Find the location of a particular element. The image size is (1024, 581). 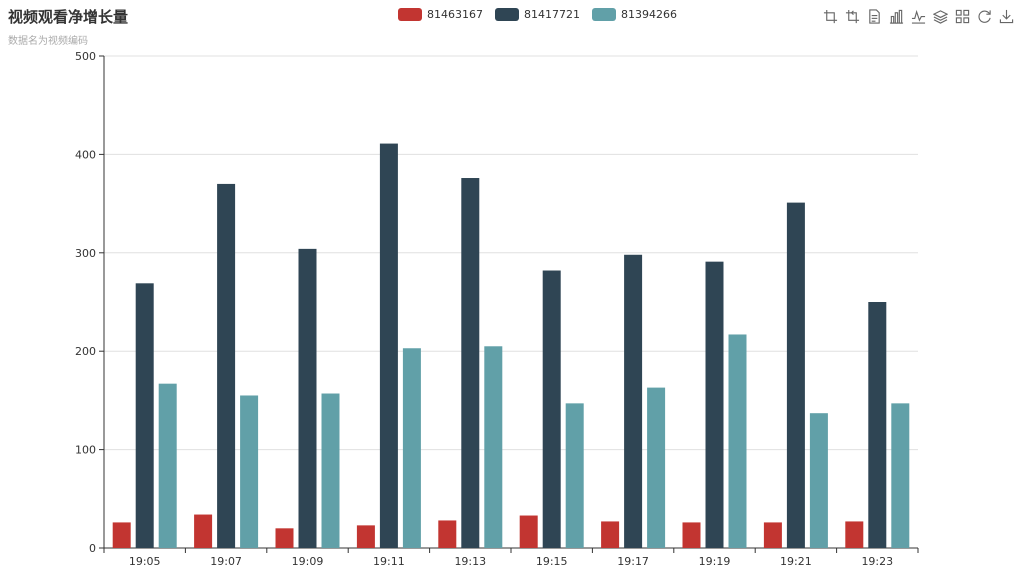

y-tick-label: 400 is located at coordinates (85, 154).